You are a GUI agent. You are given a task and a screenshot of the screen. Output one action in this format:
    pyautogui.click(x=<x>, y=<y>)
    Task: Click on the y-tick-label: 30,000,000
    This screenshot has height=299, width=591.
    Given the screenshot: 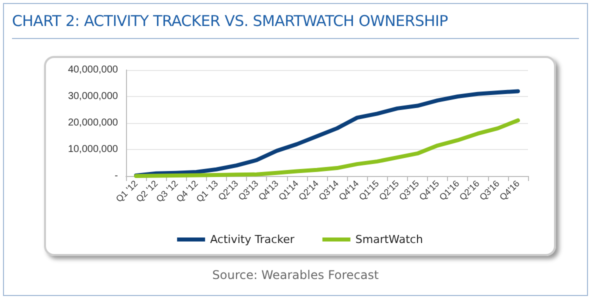 What is the action you would take?
    pyautogui.click(x=93, y=96)
    